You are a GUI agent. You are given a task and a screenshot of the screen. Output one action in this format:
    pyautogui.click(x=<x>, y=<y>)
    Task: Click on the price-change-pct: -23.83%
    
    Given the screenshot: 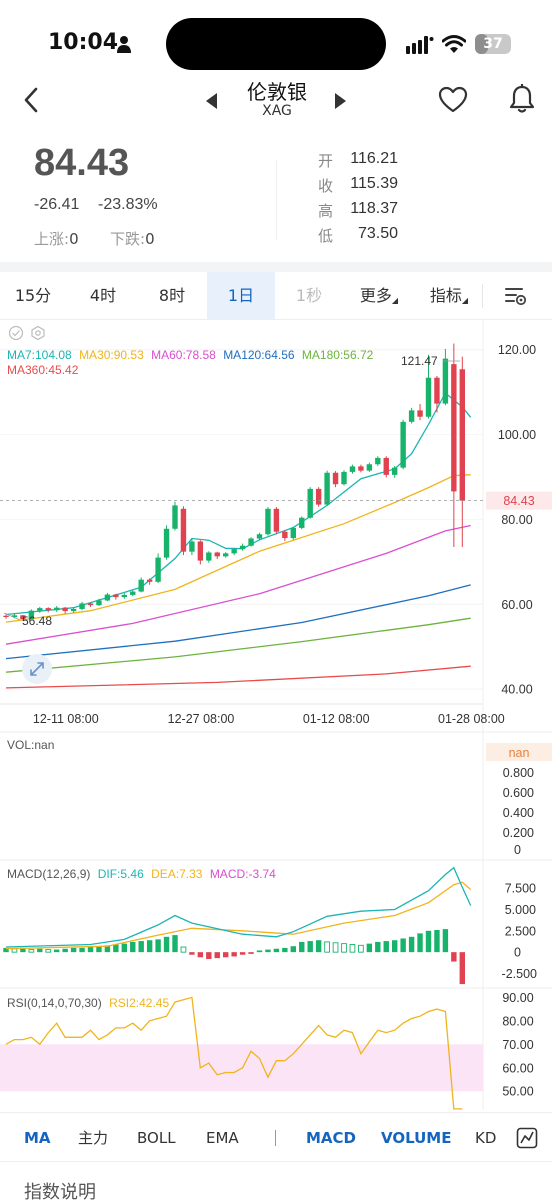 What is the action you would take?
    pyautogui.click(x=128, y=204)
    